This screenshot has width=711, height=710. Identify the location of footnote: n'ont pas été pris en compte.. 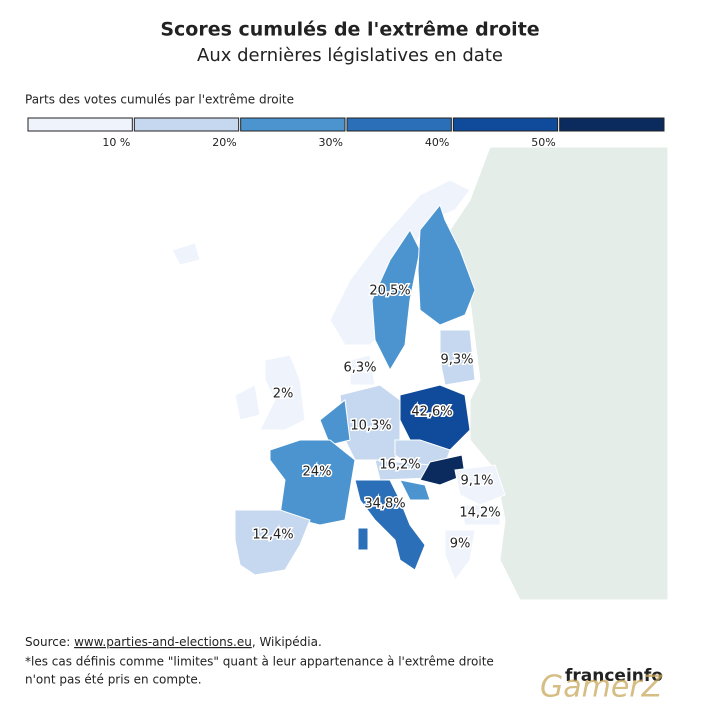
(113, 680).